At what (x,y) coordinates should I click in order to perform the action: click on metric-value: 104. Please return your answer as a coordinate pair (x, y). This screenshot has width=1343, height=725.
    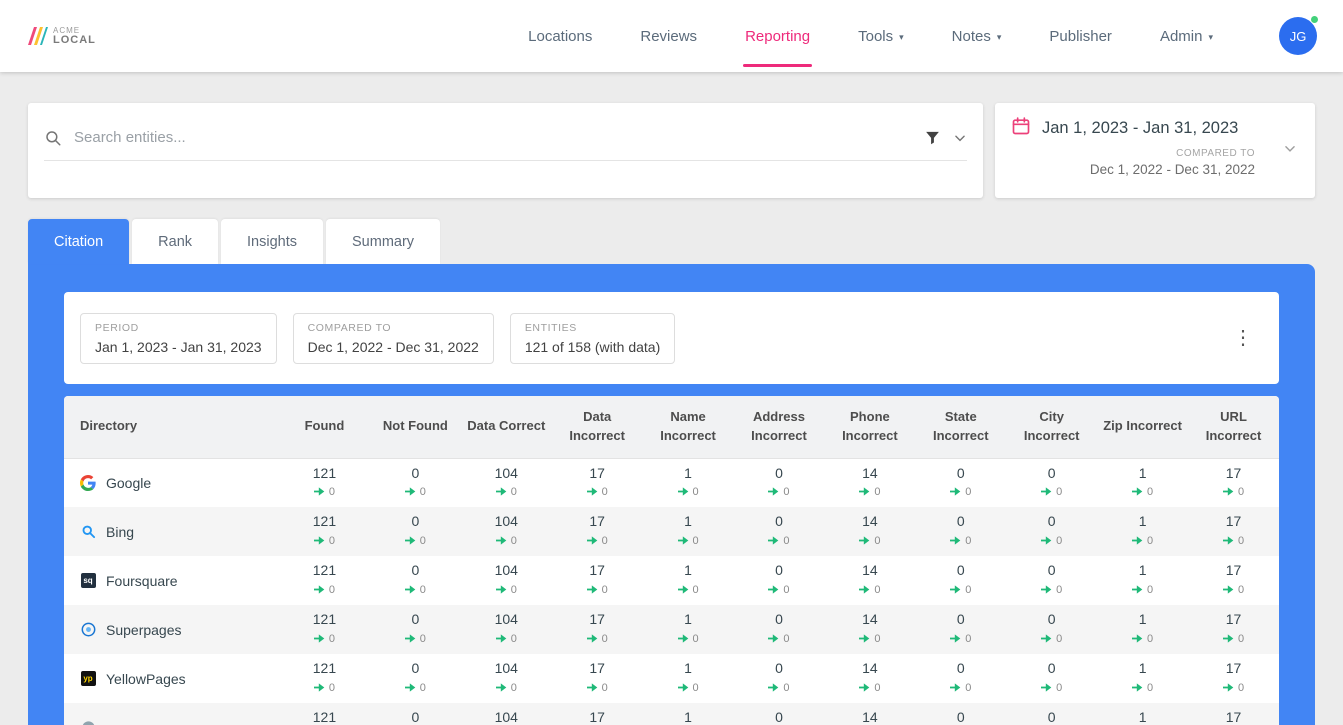
    Looking at the image, I should click on (506, 521).